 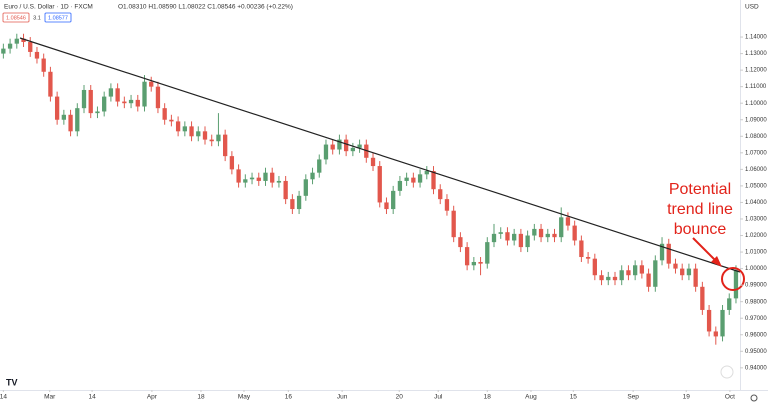 I want to click on y-tick-label: 1.00000, so click(x=756, y=269).